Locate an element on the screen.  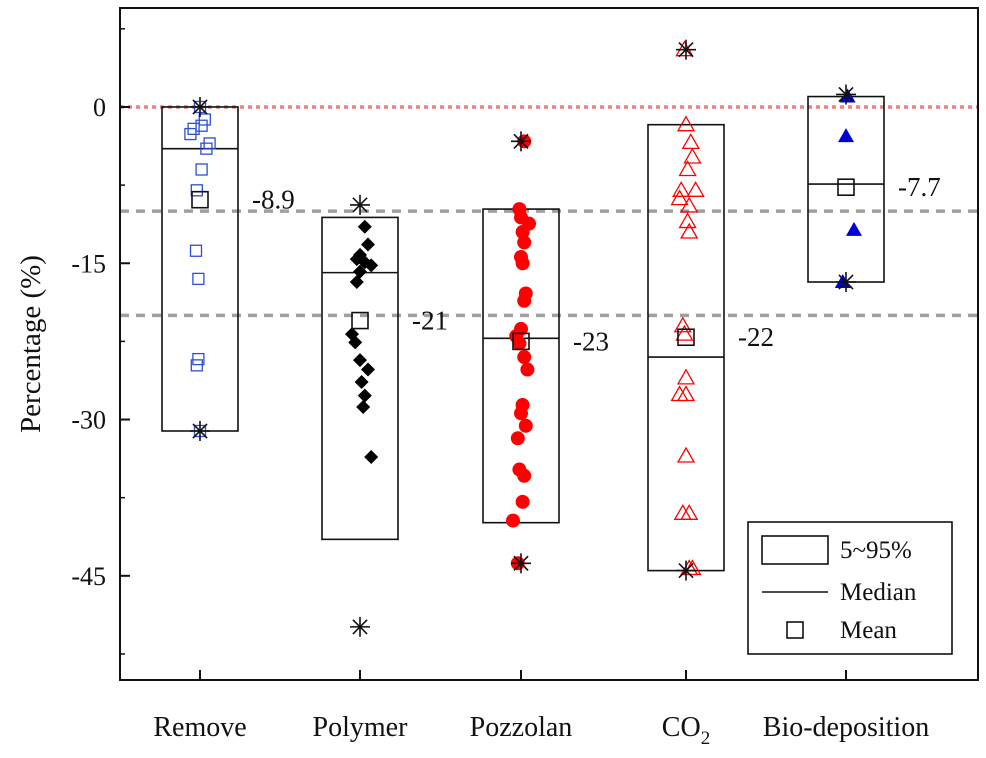
legend-symbol-square is located at coordinates (795, 630).